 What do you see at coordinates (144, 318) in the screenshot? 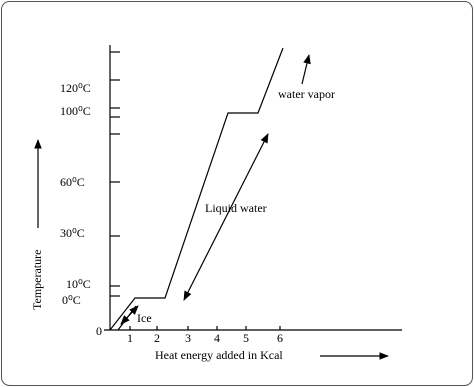
I see `annotation: Ice` at bounding box center [144, 318].